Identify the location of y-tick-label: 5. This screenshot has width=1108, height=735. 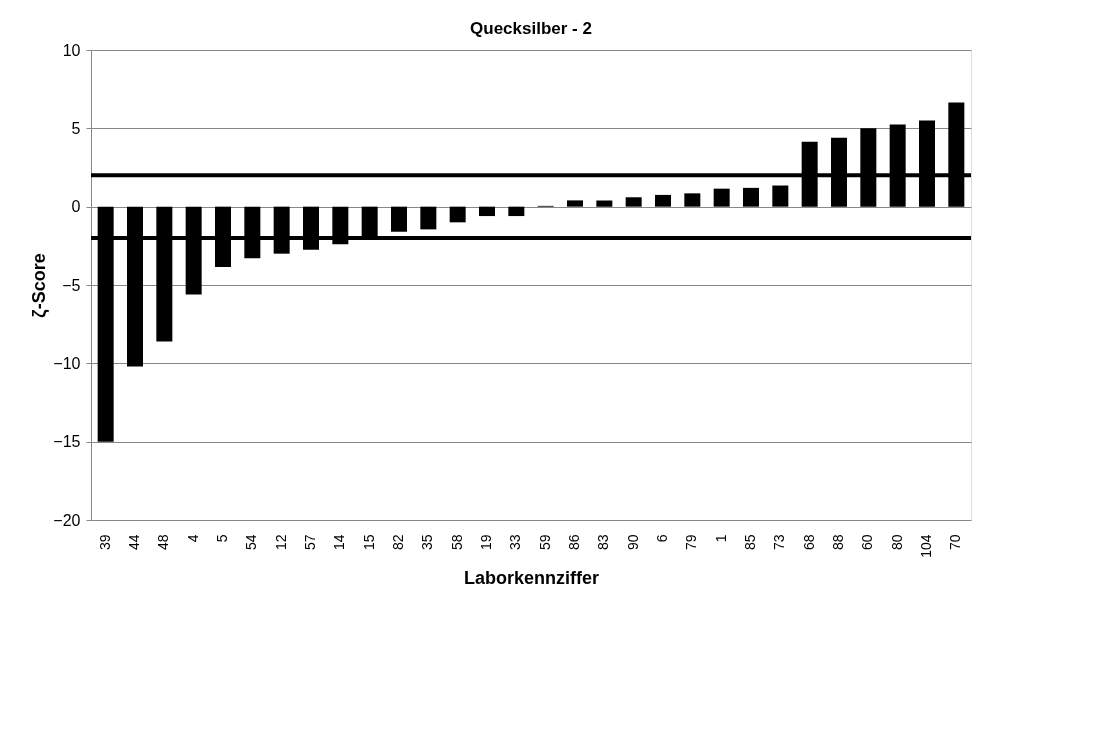
(76, 128).